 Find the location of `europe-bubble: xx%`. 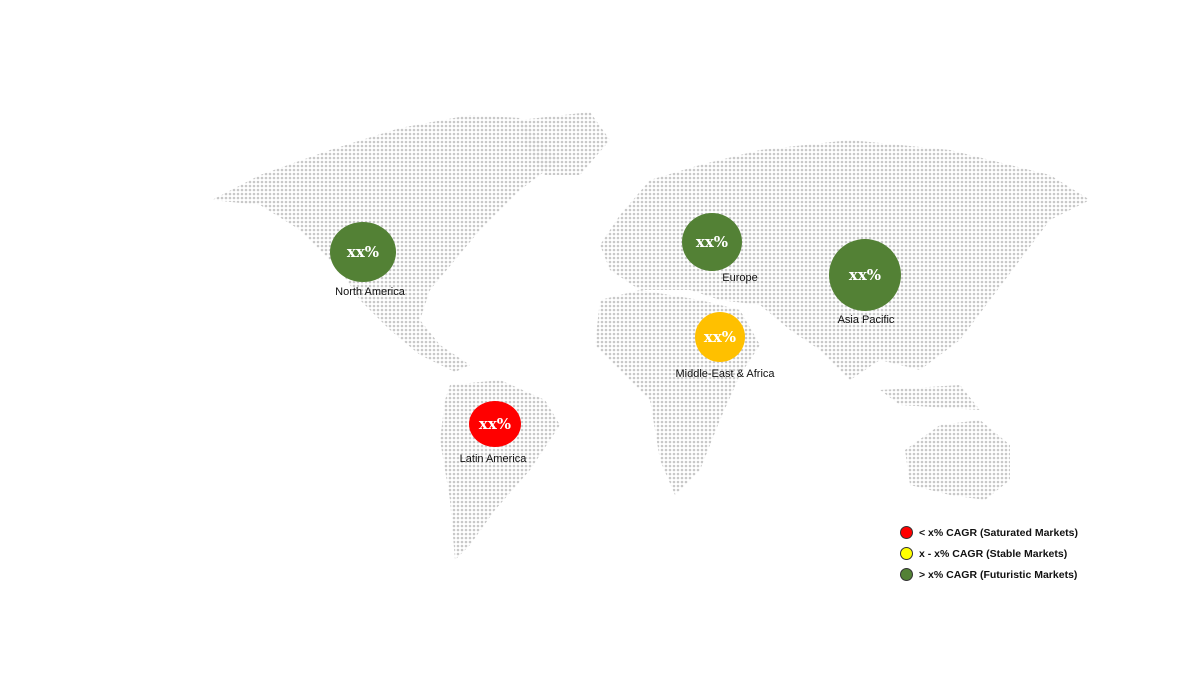

europe-bubble: xx% is located at coordinates (712, 242).